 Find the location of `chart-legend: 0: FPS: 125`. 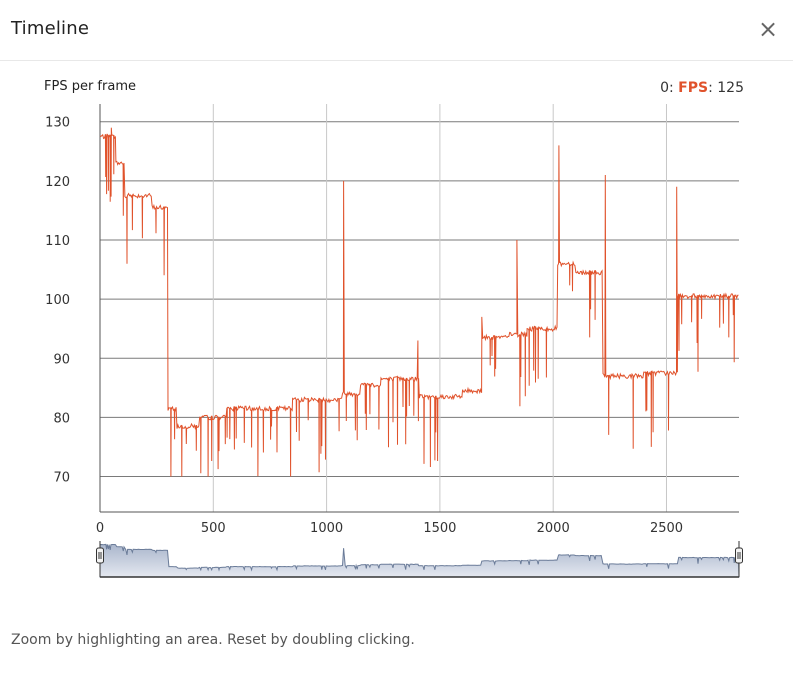

chart-legend: 0: FPS: 125 is located at coordinates (702, 88).